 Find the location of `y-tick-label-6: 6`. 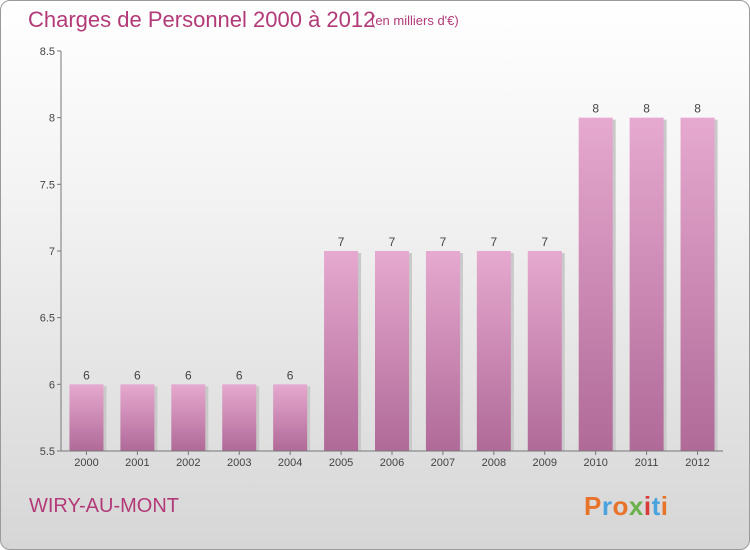

y-tick-label-6: 6 is located at coordinates (52, 385).